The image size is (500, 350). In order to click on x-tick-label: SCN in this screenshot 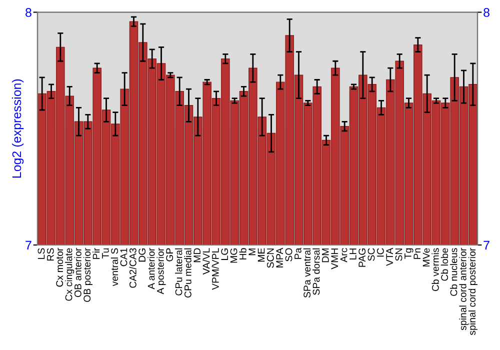, I will do `click(270, 258)`.